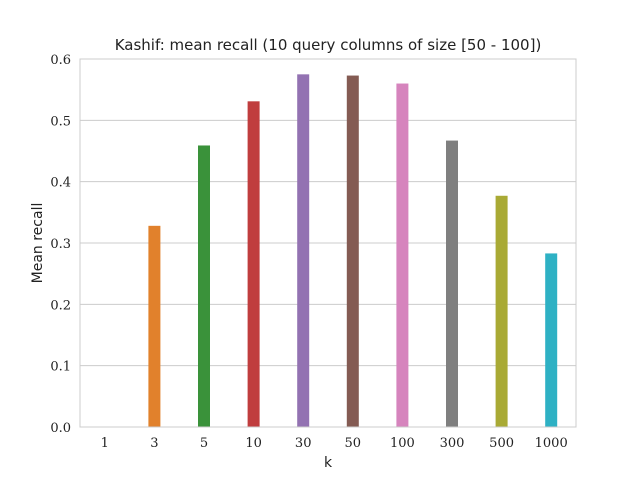  I want to click on y-tick-label: 0.4, so click(60, 183).